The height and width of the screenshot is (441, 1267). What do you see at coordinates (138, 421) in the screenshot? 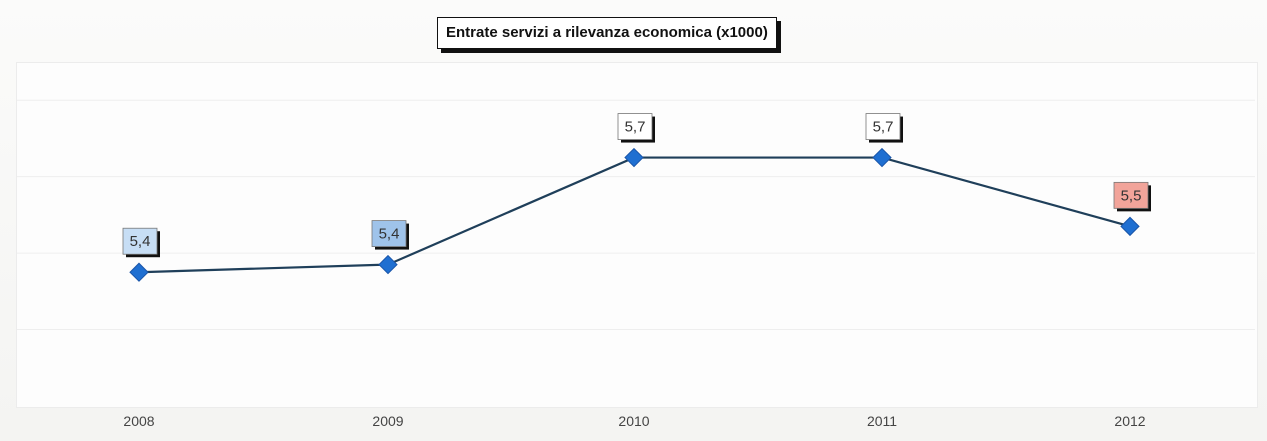
I see `x-tick-label: 2008` at bounding box center [138, 421].